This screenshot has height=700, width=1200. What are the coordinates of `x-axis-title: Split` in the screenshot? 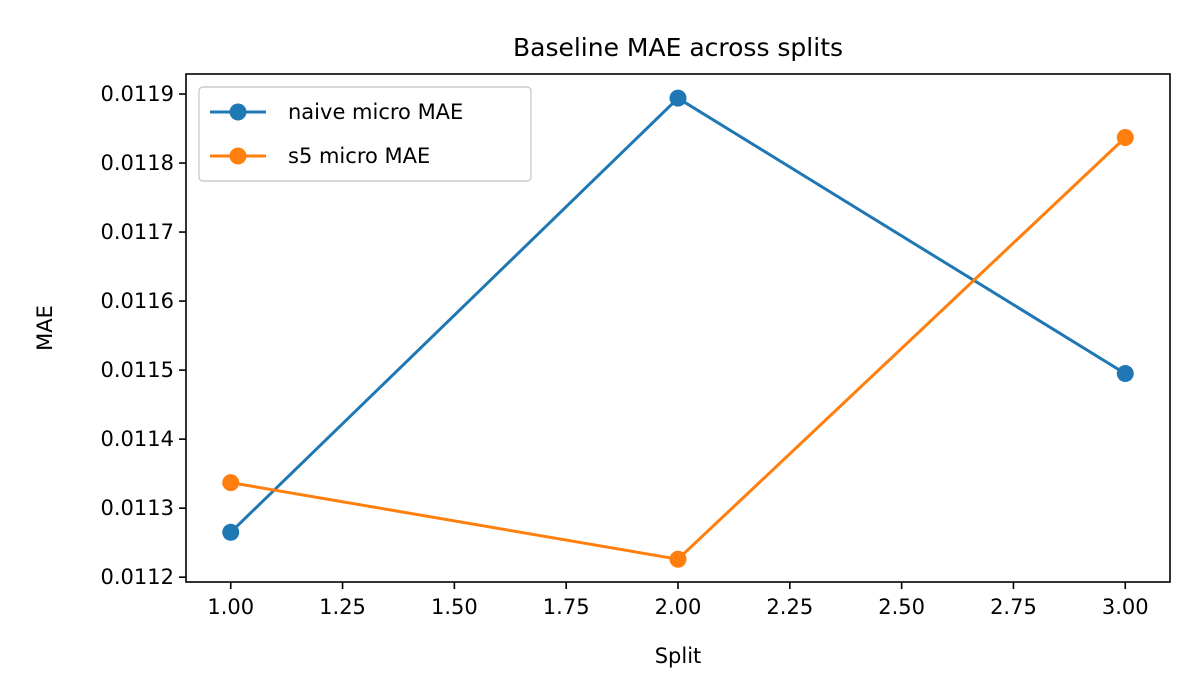 It's located at (678, 656).